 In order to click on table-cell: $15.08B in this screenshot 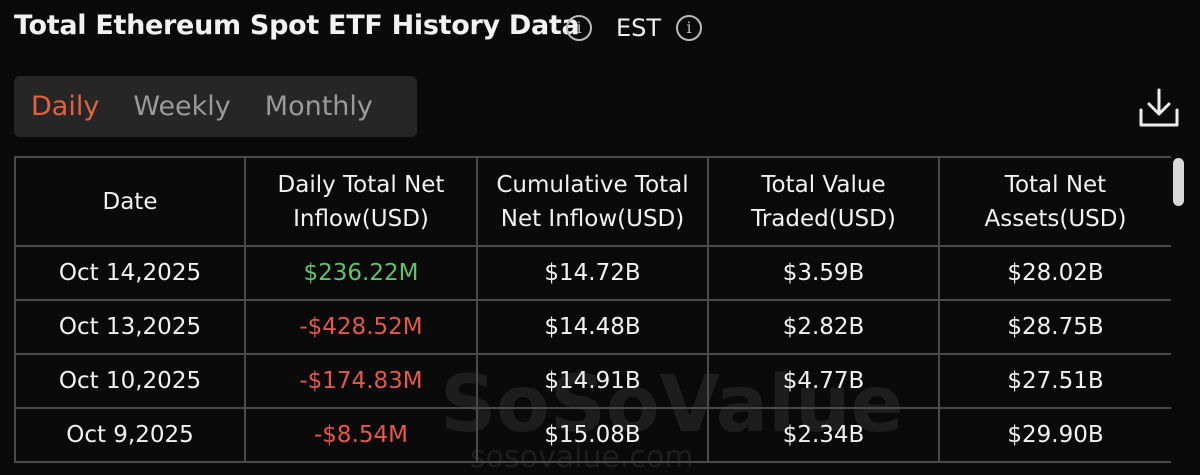, I will do `click(592, 435)`.